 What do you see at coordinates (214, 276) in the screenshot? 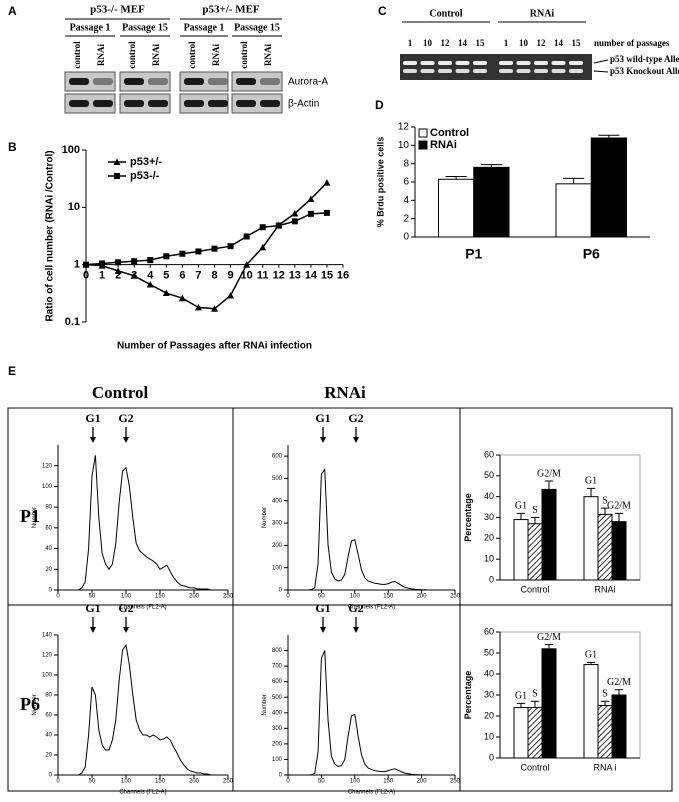
I see `x-tick-label: 8` at bounding box center [214, 276].